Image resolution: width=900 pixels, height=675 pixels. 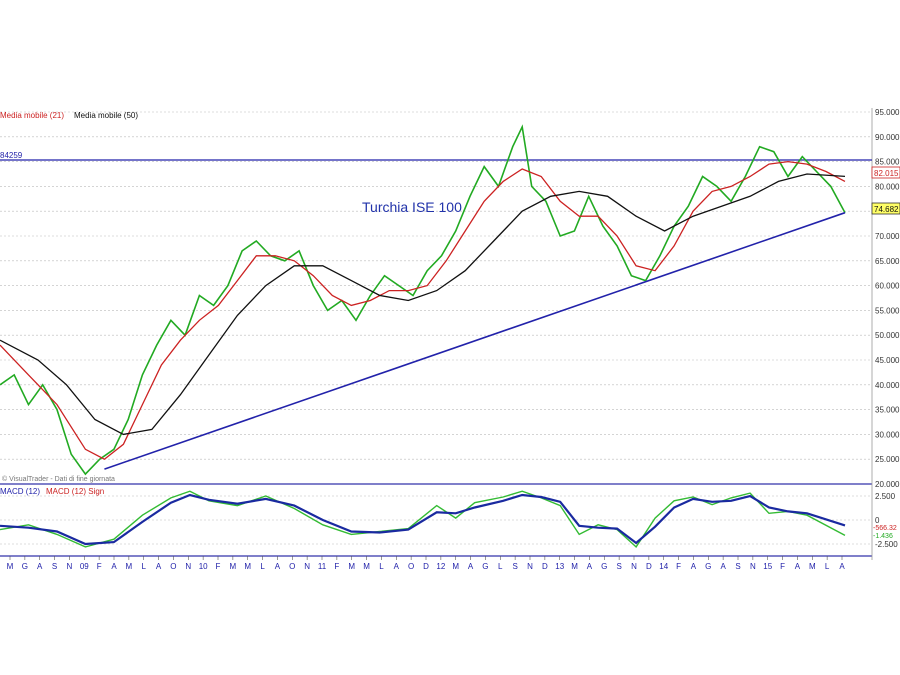 What do you see at coordinates (887, 186) in the screenshot?
I see `price-tick-label: 80.000` at bounding box center [887, 186].